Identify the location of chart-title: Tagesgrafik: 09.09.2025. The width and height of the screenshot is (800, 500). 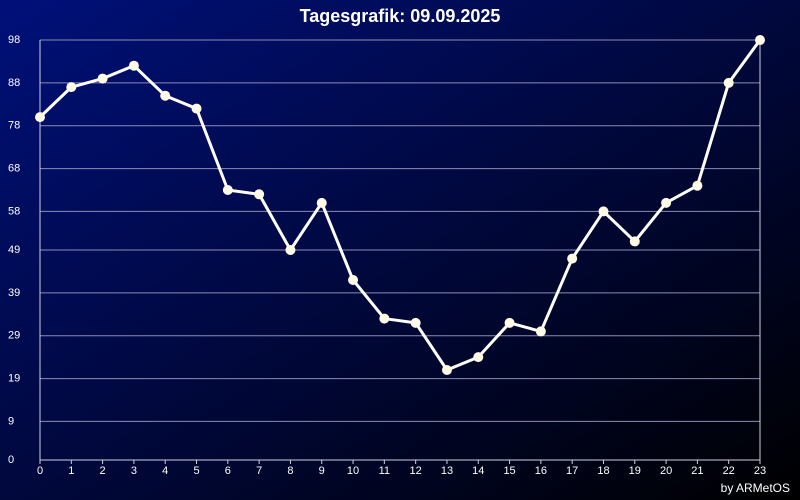
(400, 16).